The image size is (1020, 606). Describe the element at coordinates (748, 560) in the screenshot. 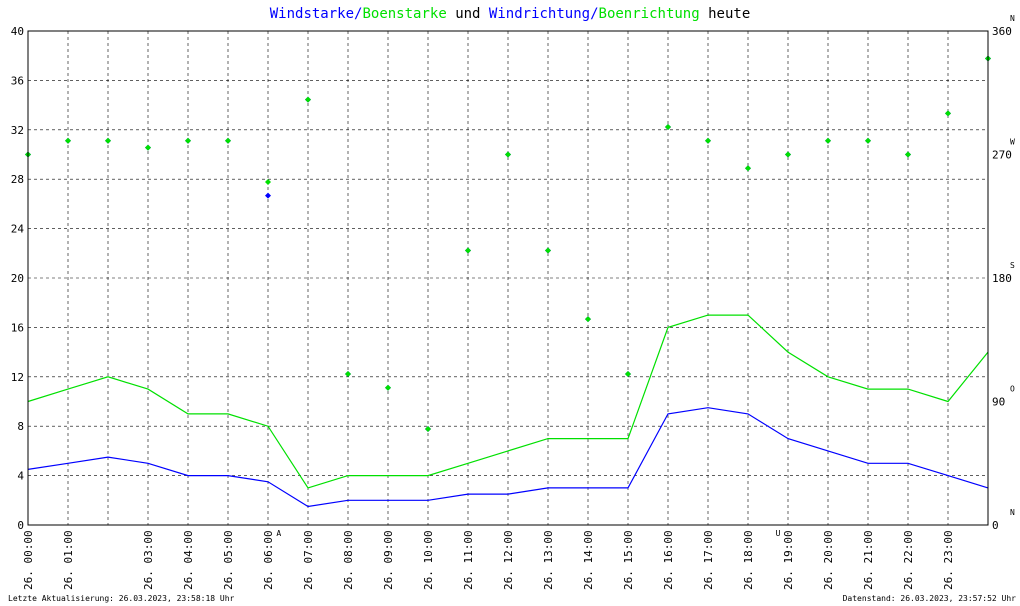

I see `x-tick-label: 26. 18:00` at that location.